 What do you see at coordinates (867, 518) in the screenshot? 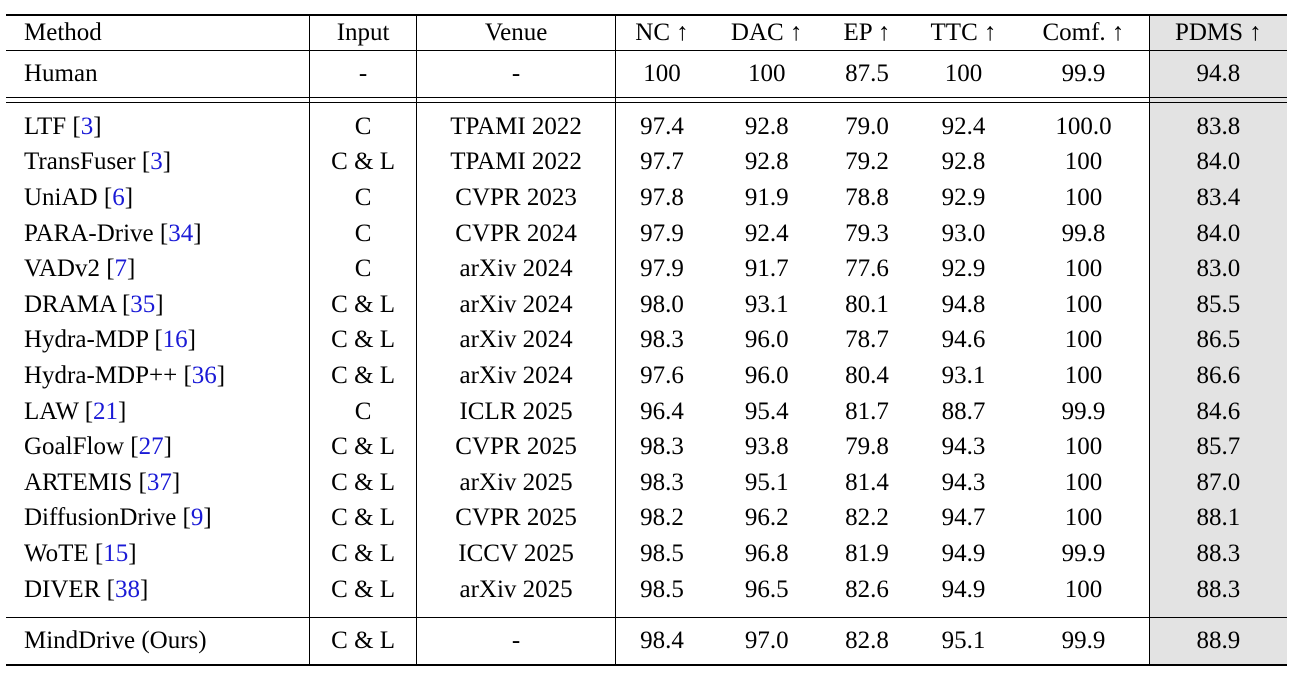
I see `cell-ep: 82.2` at bounding box center [867, 518].